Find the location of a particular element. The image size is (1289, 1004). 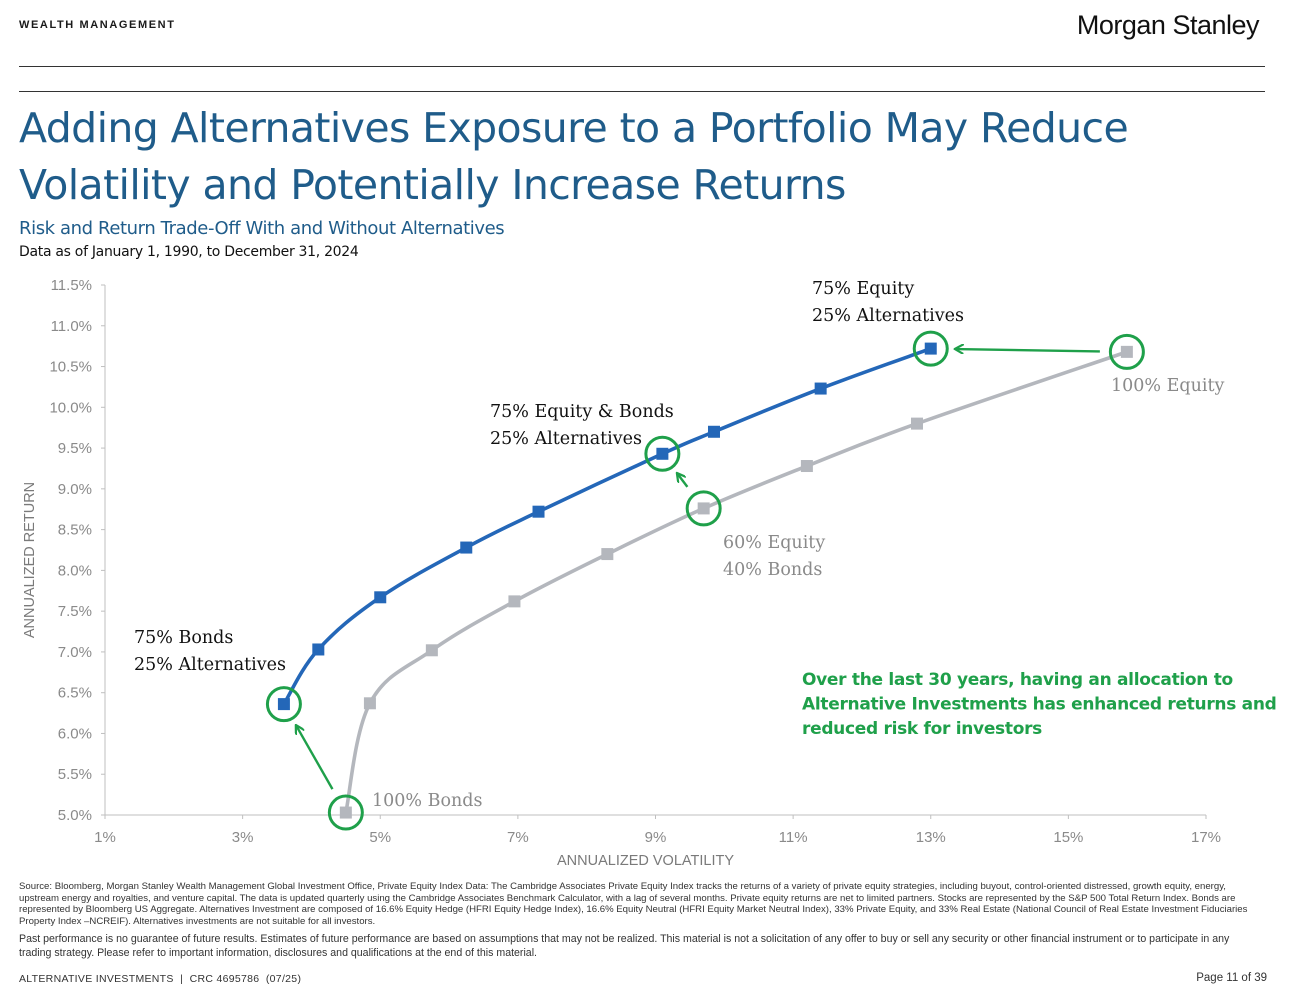

brand-label: WEALTH MANAGEMENT is located at coordinates (97, 25).